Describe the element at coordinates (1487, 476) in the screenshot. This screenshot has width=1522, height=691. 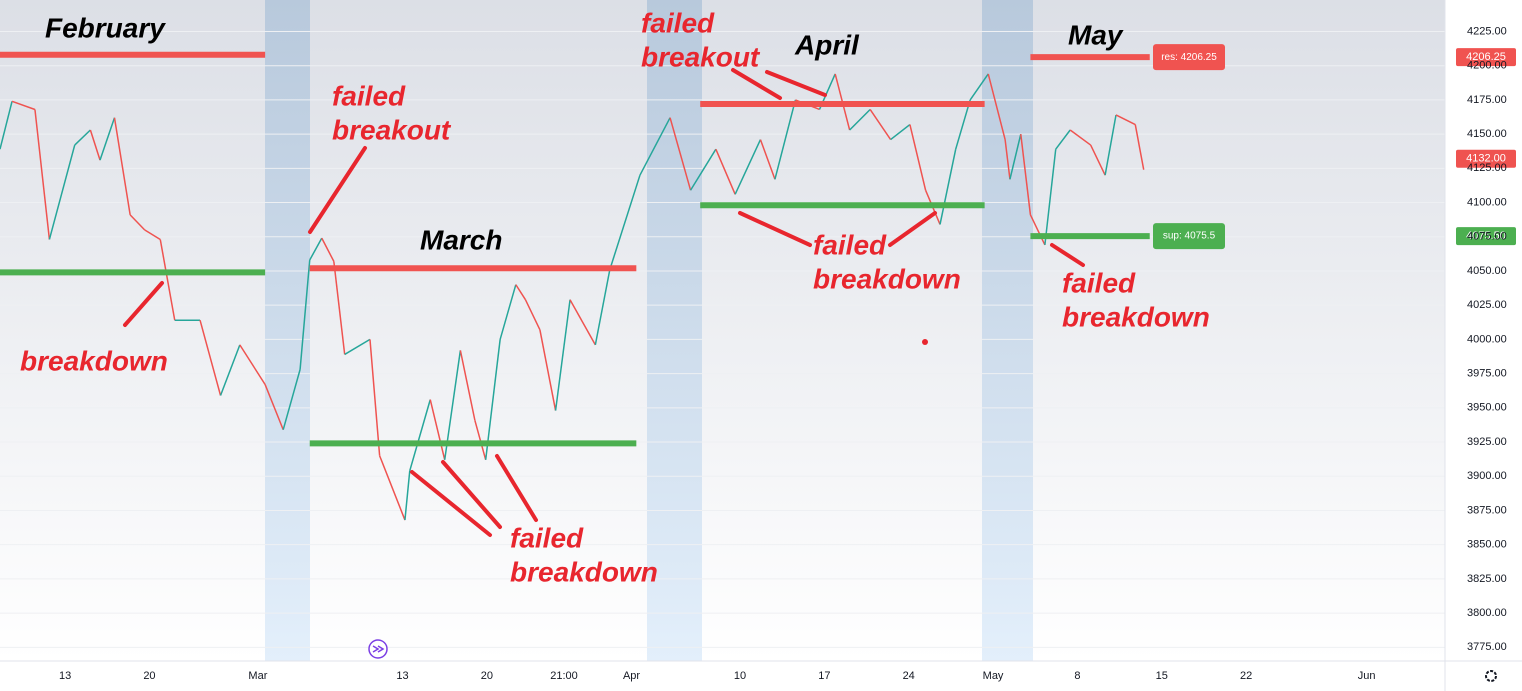
I see `y-tick-label: 3900.00` at that location.